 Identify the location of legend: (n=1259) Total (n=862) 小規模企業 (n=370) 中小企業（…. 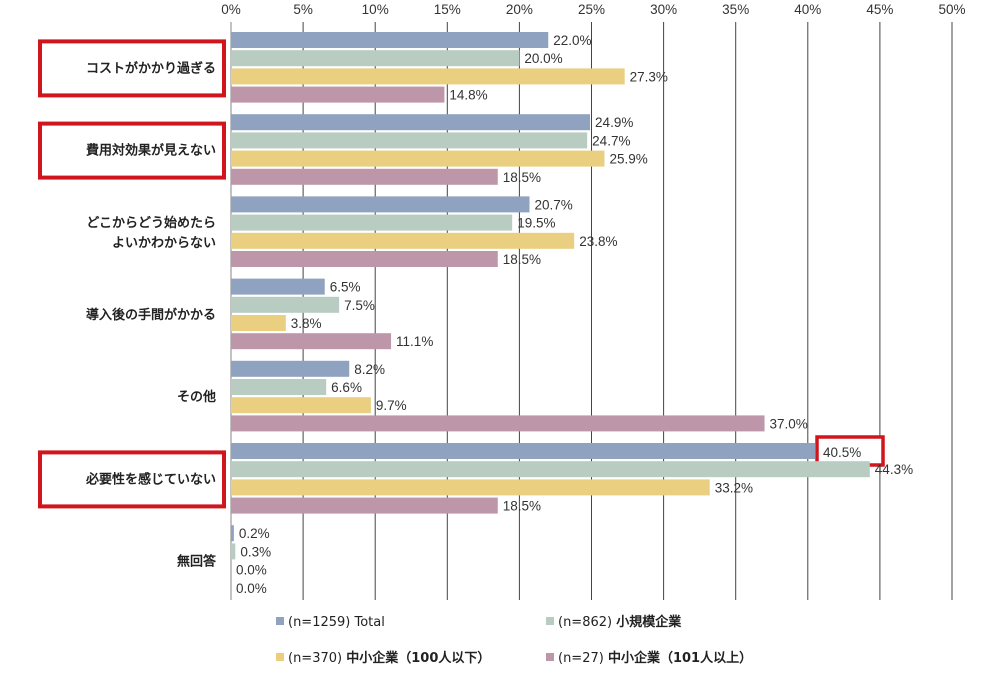
(514, 640).